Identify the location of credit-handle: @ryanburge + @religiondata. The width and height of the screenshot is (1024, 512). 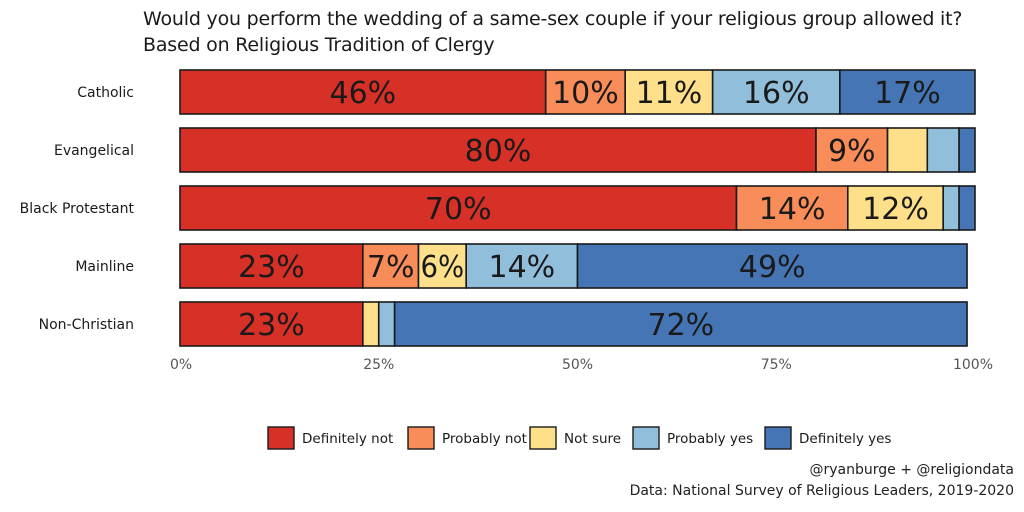
(911, 470).